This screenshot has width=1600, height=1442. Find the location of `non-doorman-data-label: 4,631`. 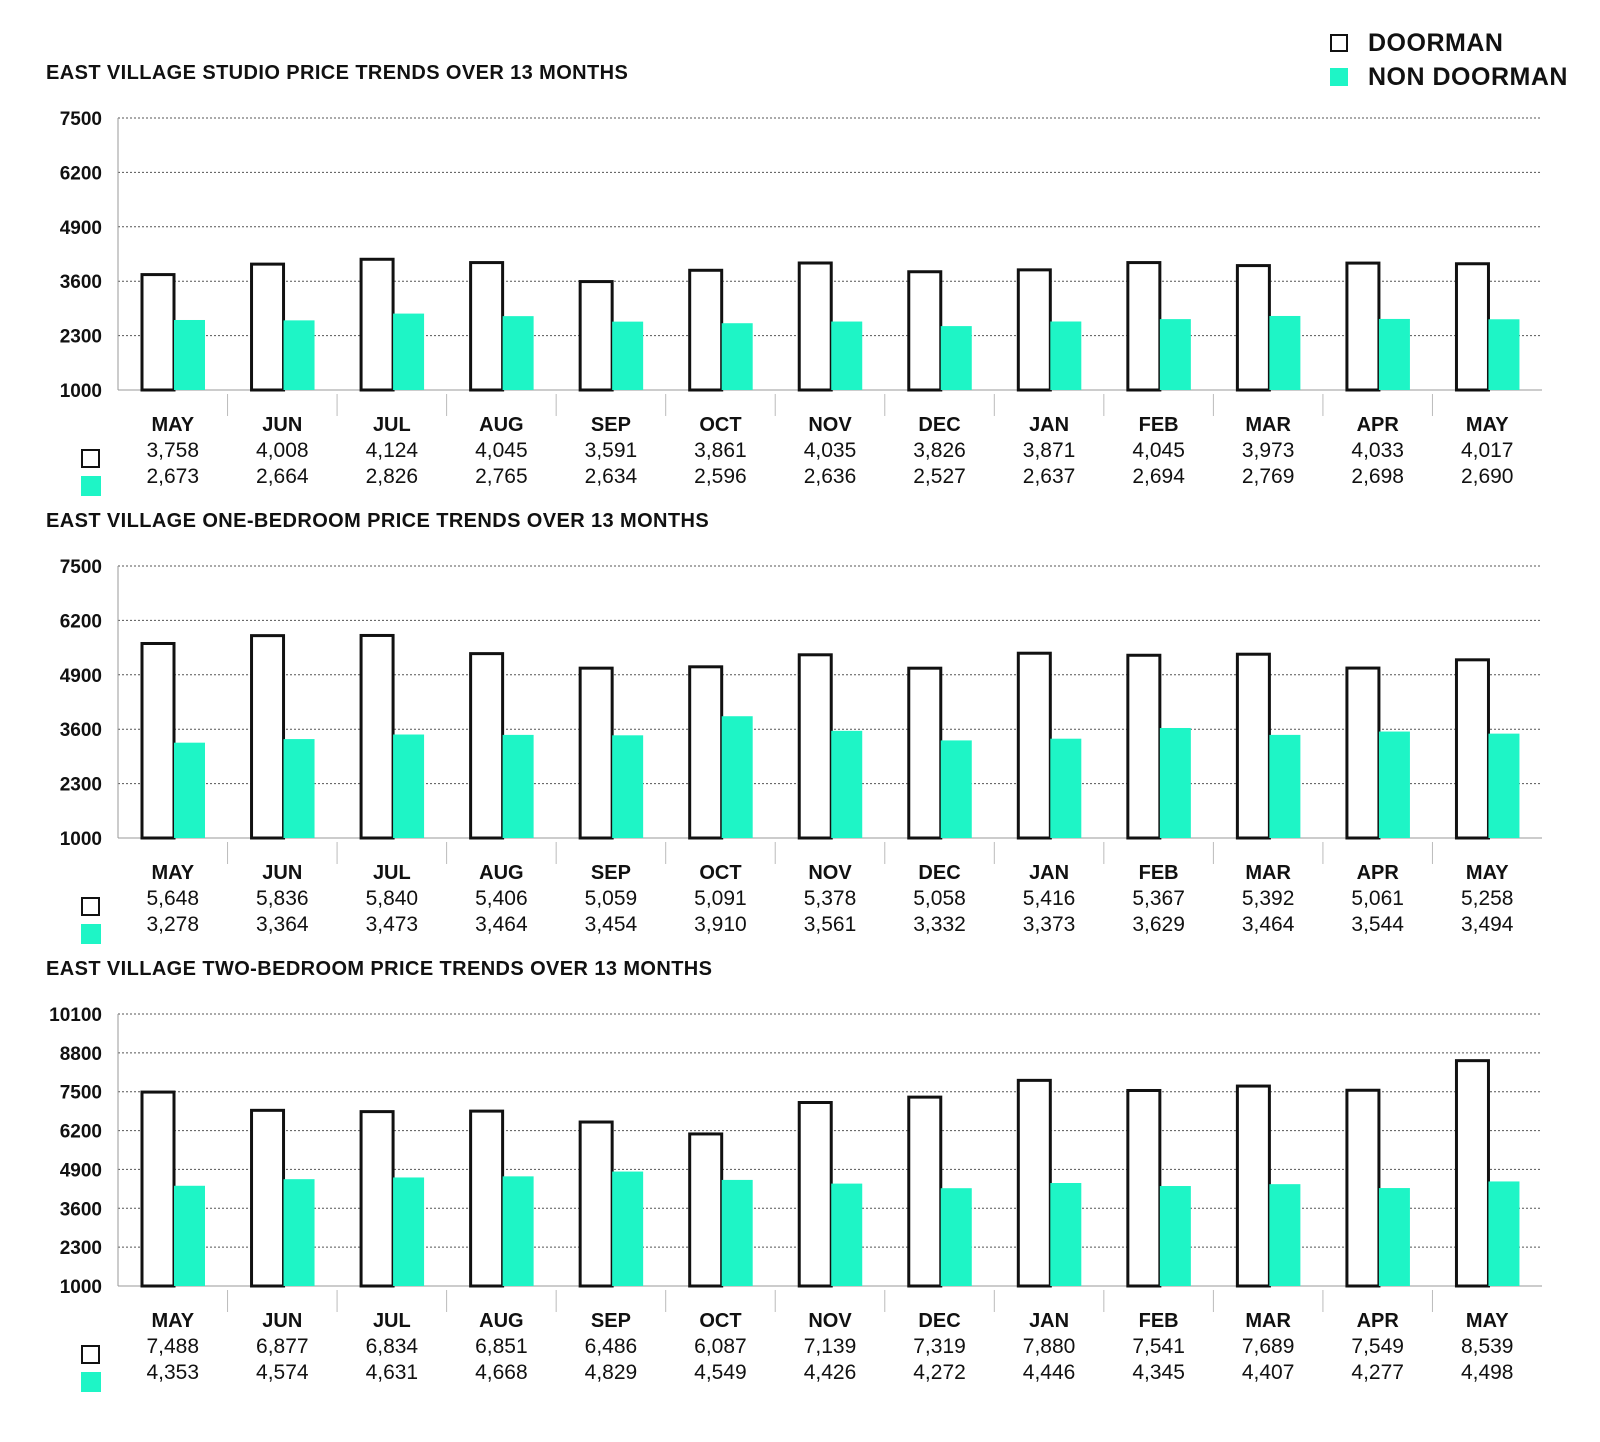

non-doorman-data-label: 4,631 is located at coordinates (392, 1372).